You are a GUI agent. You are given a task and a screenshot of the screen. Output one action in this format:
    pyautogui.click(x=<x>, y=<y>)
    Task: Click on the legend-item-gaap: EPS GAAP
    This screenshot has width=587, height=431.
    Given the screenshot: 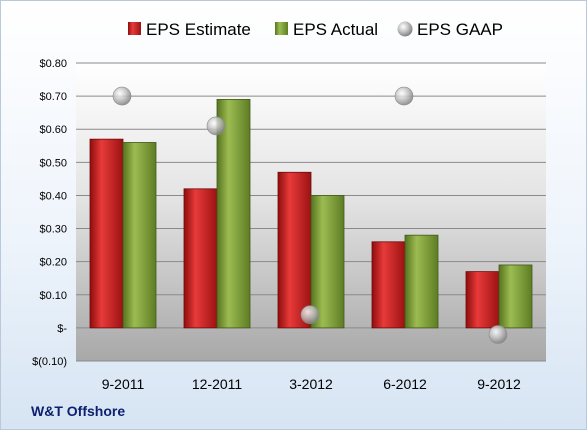 What is the action you would take?
    pyautogui.click(x=450, y=29)
    